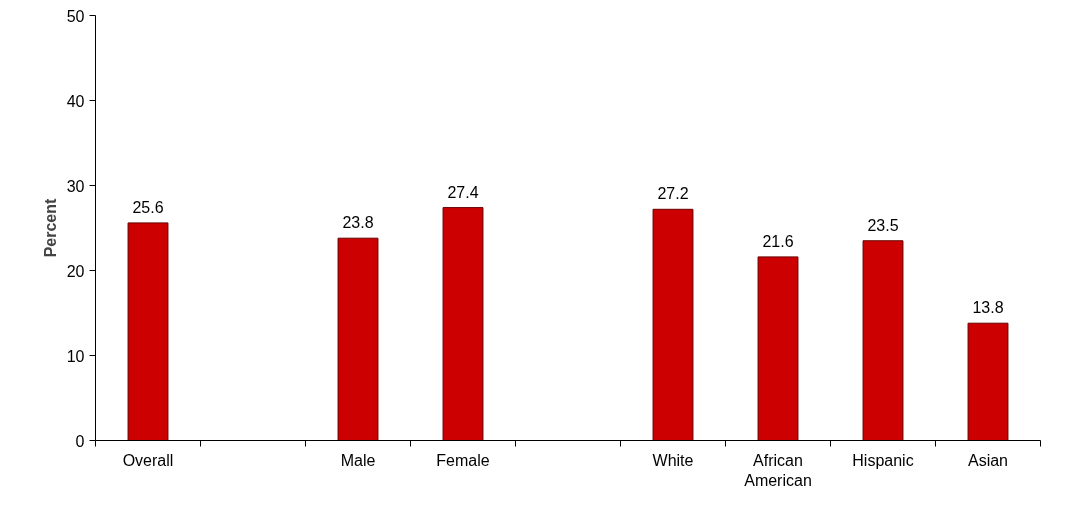 The height and width of the screenshot is (512, 1065). I want to click on data-label: 23.5, so click(883, 225).